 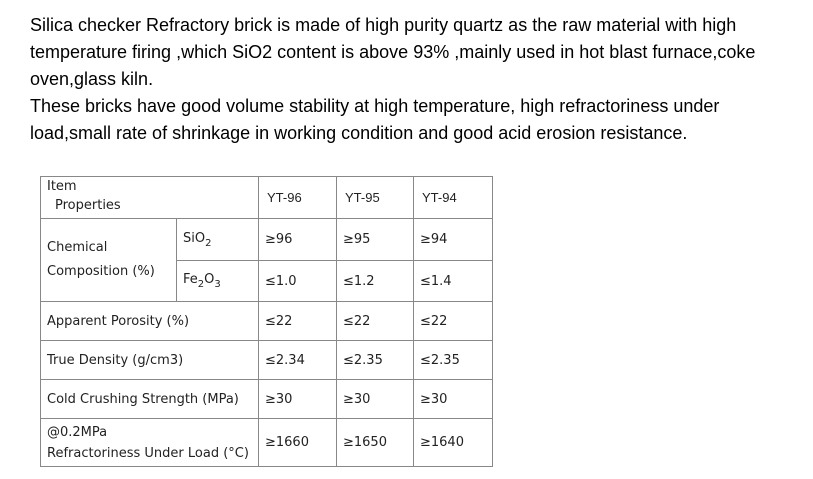 I want to click on header-row: Item Properties YT-96 YT-95 YT-94, so click(x=266, y=197).